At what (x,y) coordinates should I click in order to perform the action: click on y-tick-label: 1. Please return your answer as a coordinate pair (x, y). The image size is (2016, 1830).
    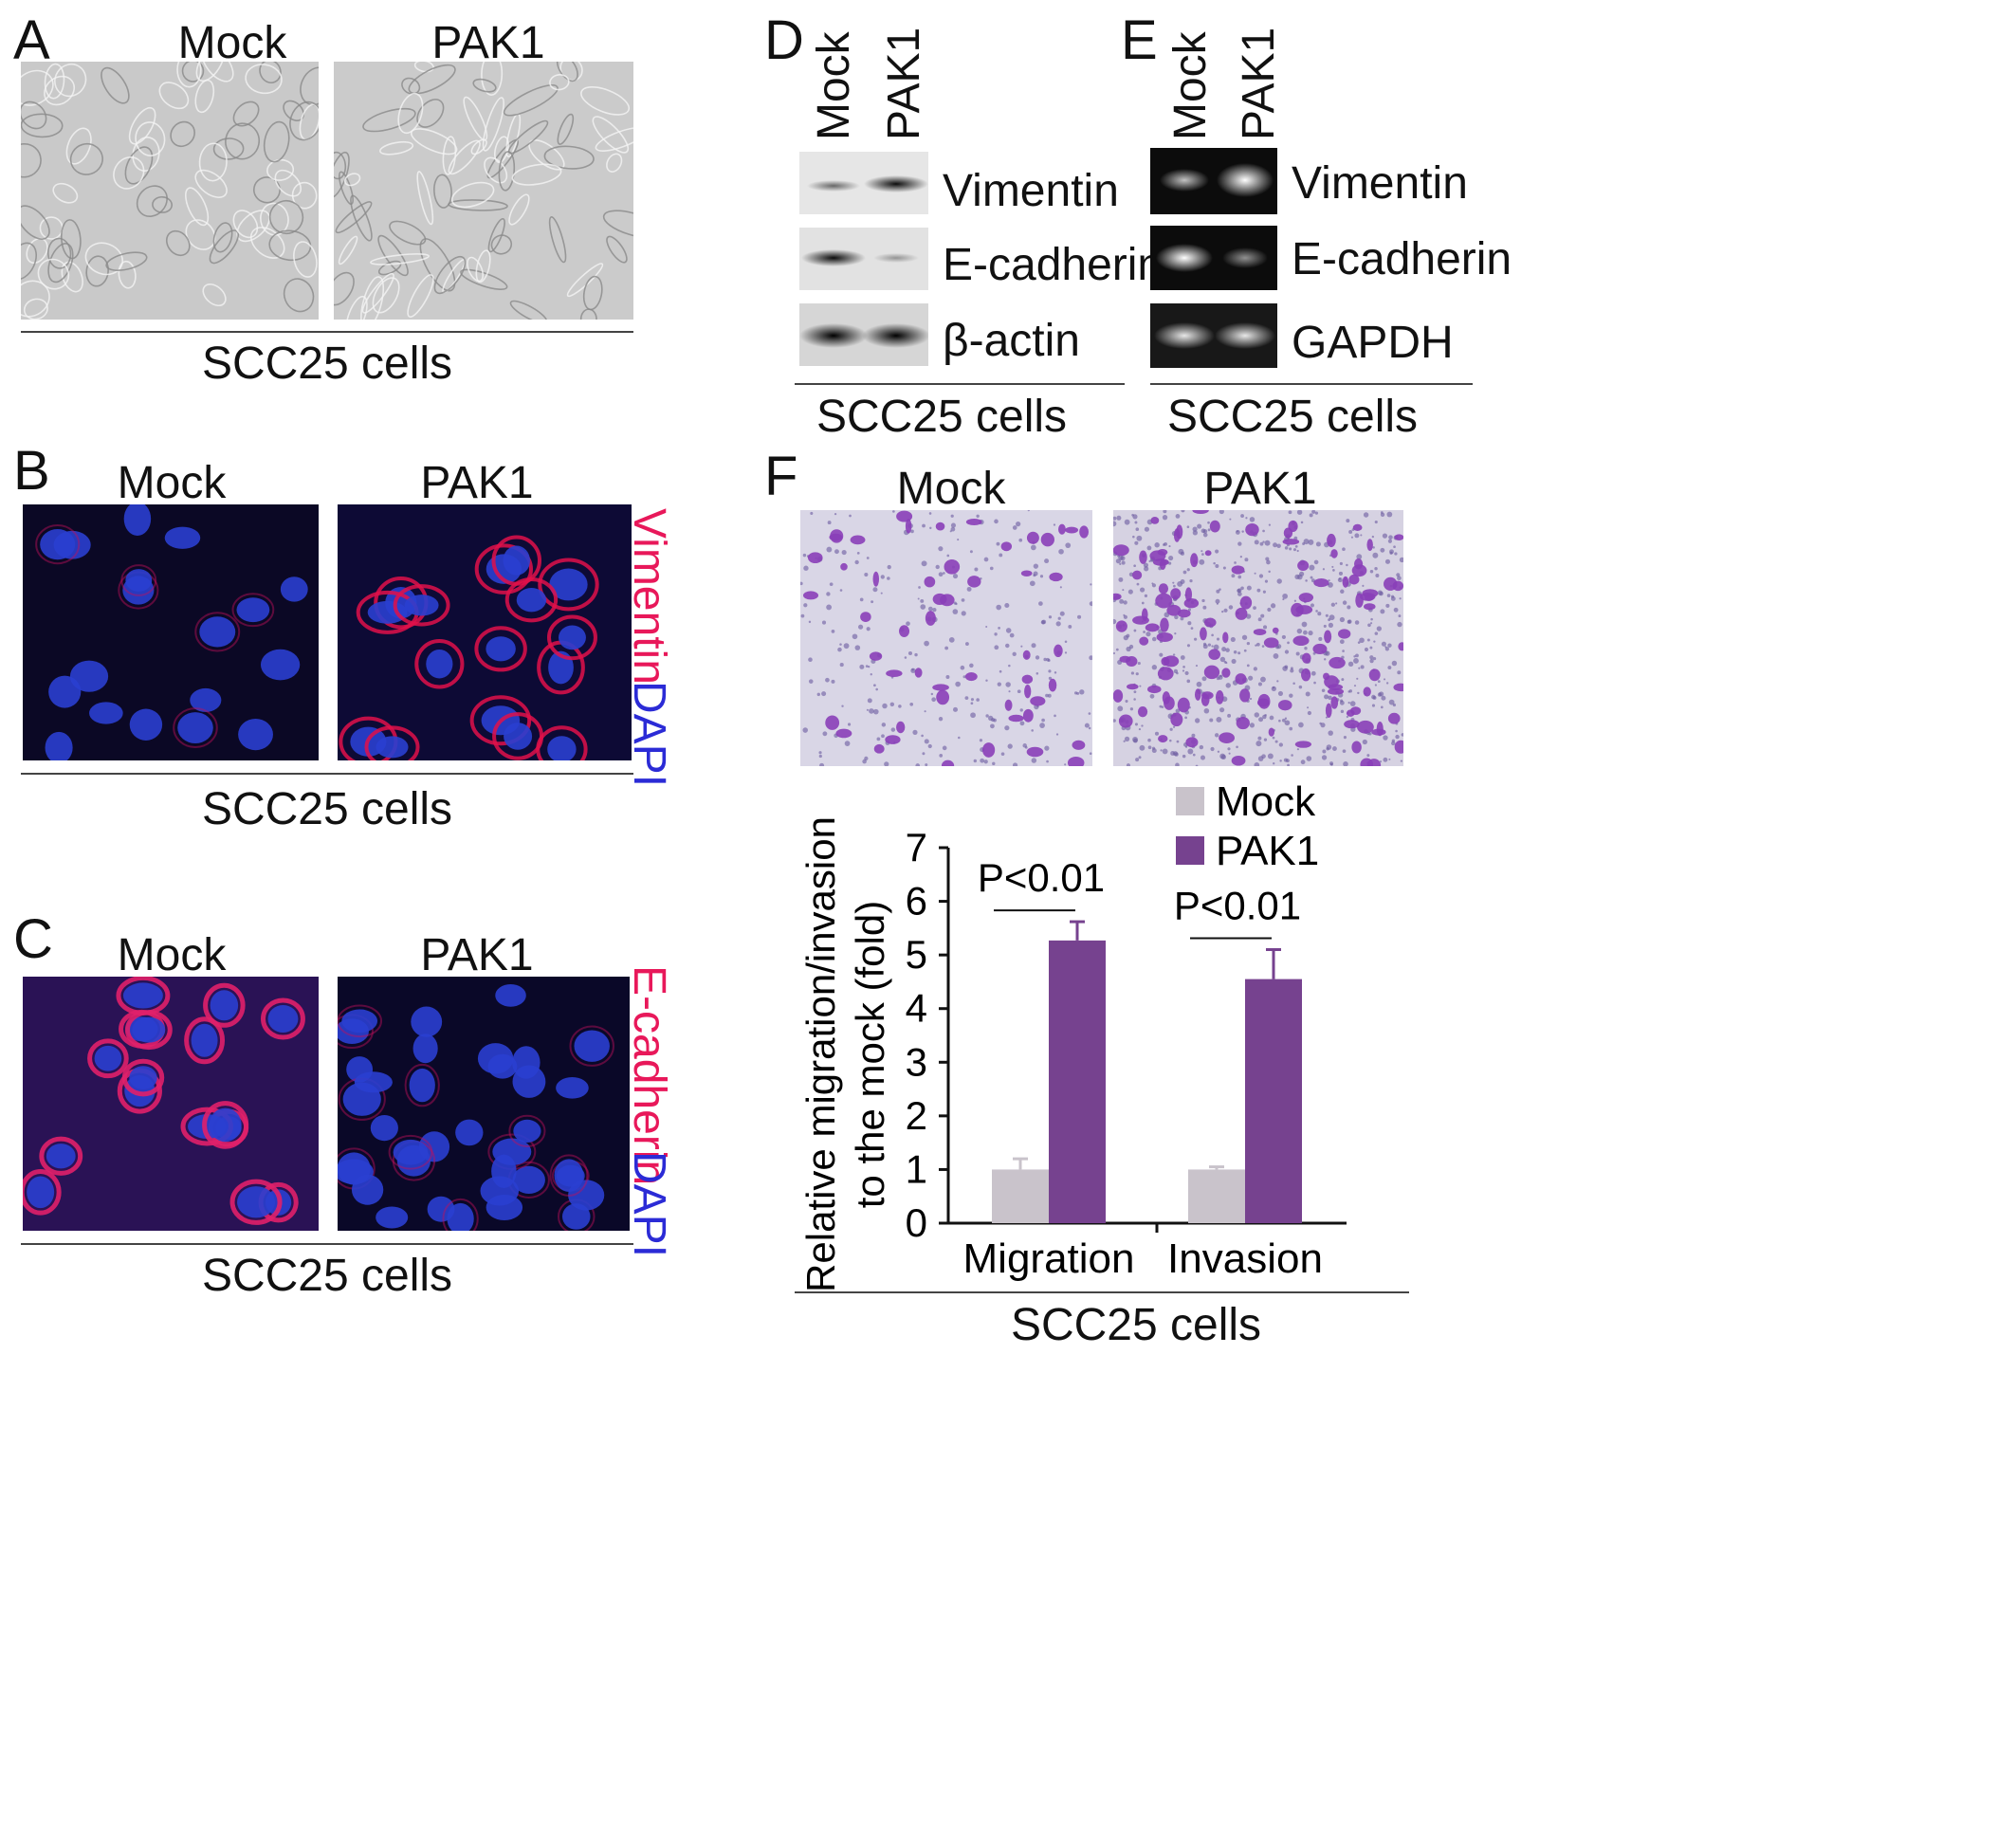
    Looking at the image, I should click on (916, 1169).